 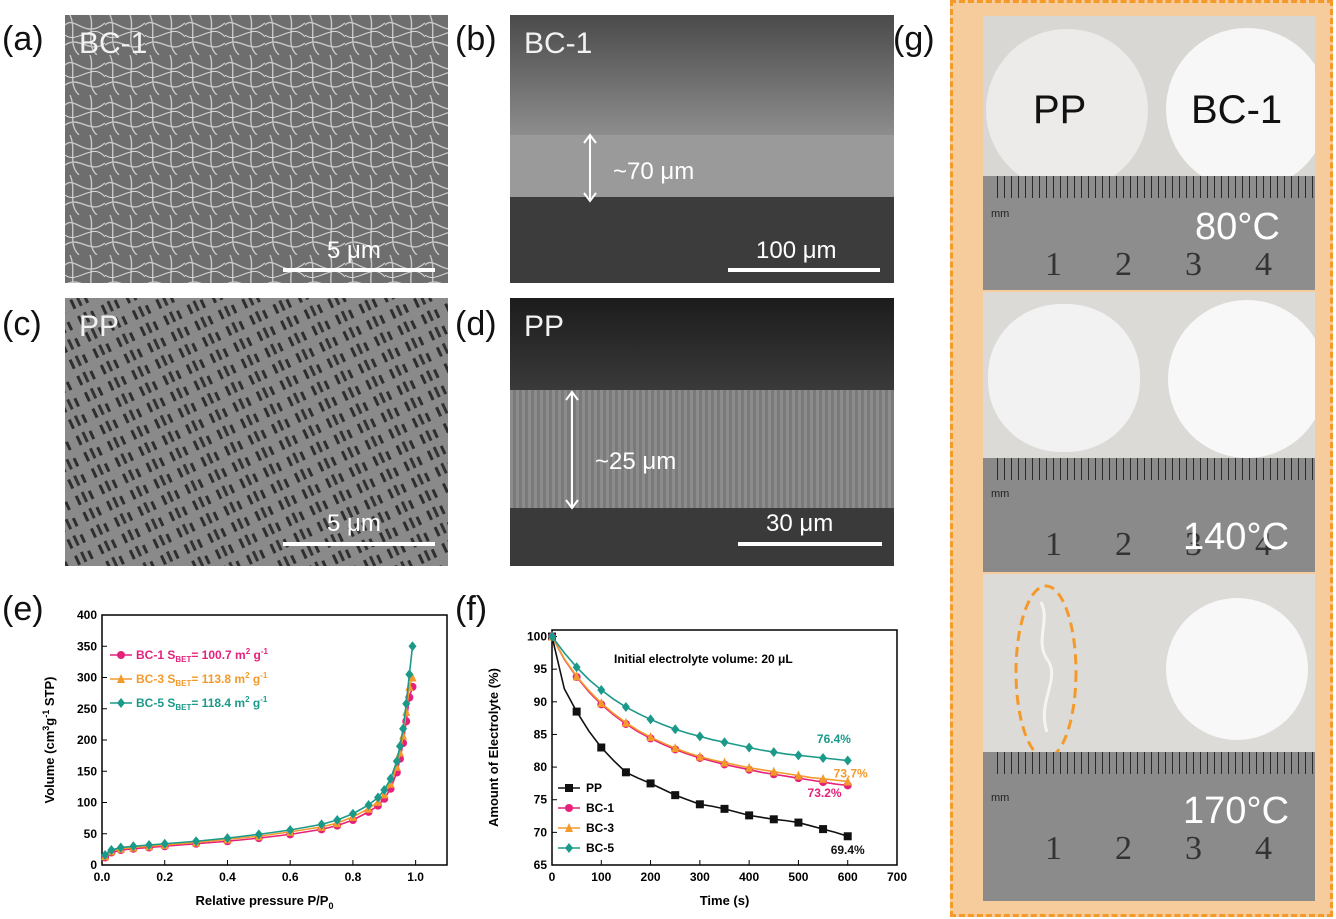 I want to click on panel-b-thickness-text: ~70 μm, so click(x=654, y=171).